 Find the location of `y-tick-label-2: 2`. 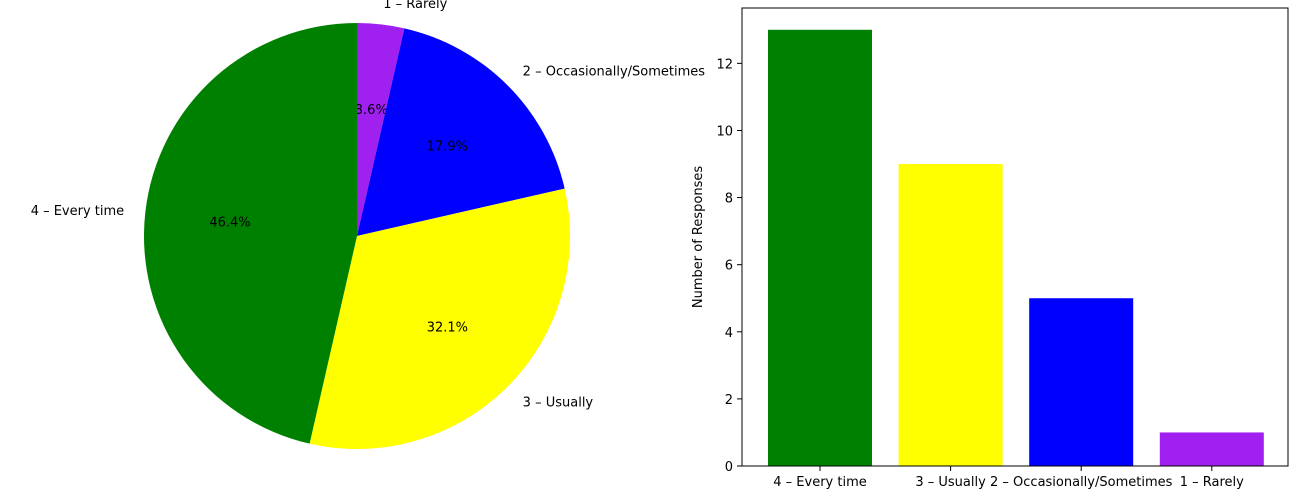

y-tick-label-2: 2 is located at coordinates (729, 400).